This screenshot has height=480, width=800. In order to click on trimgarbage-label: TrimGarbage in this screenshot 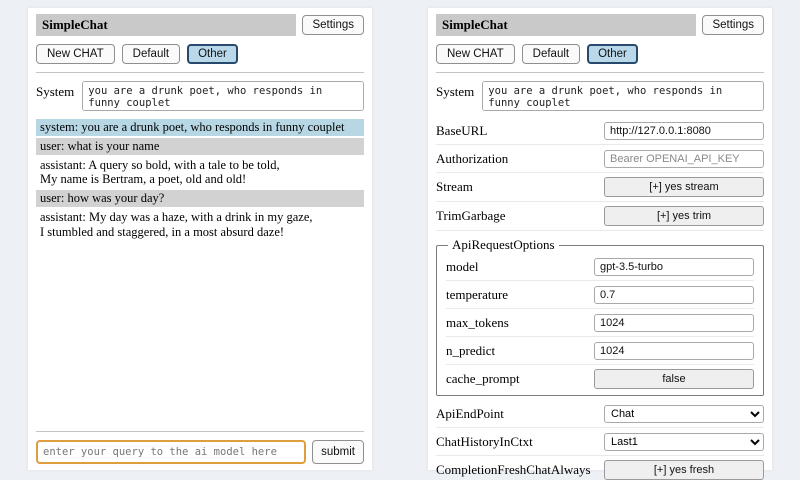, I will do `click(471, 215)`.